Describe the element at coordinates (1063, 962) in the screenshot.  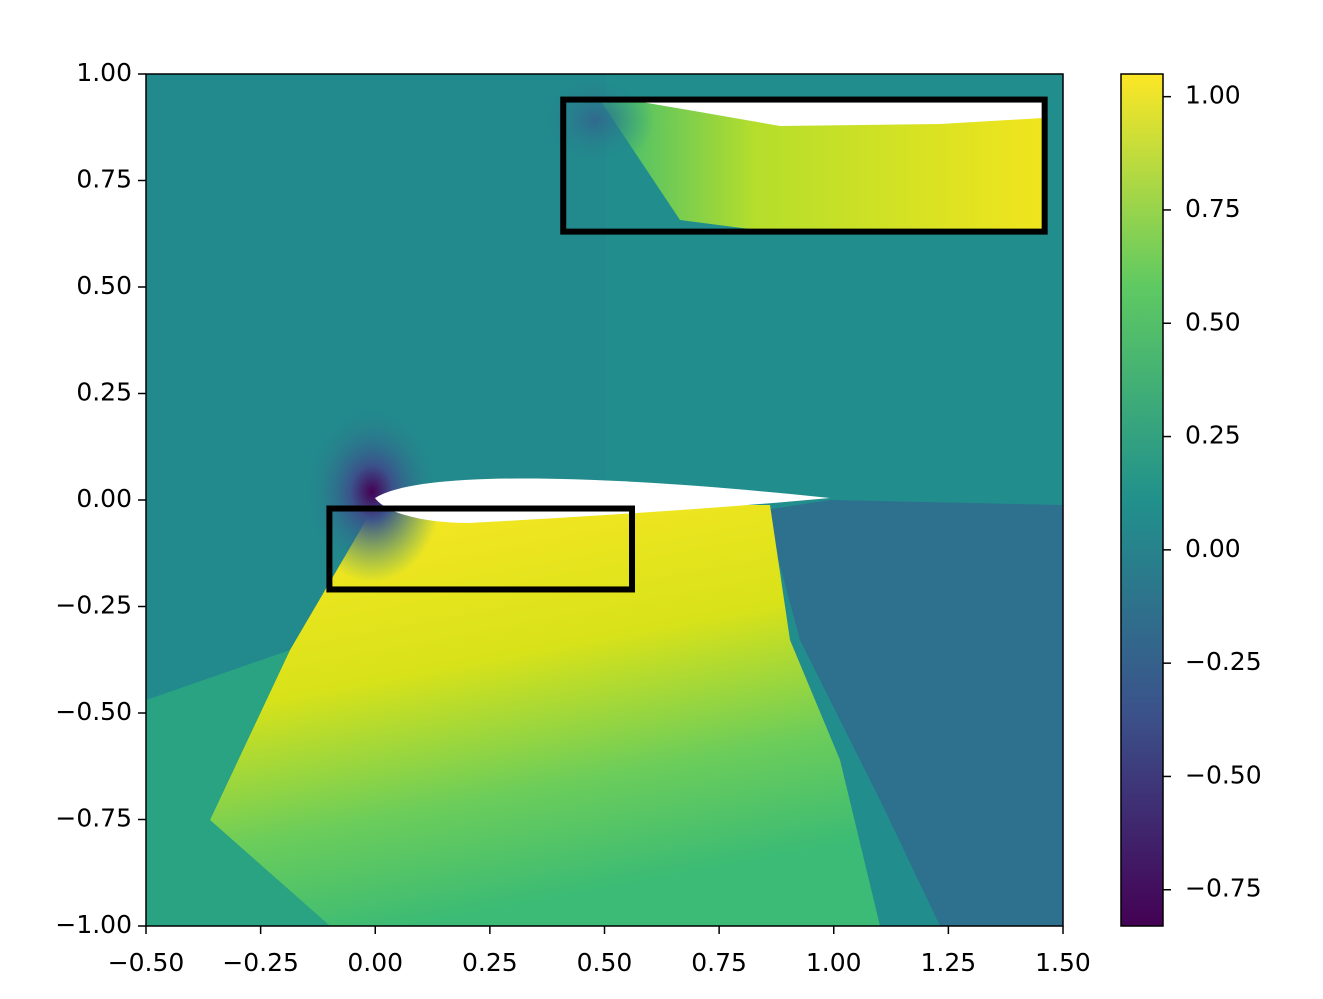
I see `x-tick-label: 1.50` at that location.